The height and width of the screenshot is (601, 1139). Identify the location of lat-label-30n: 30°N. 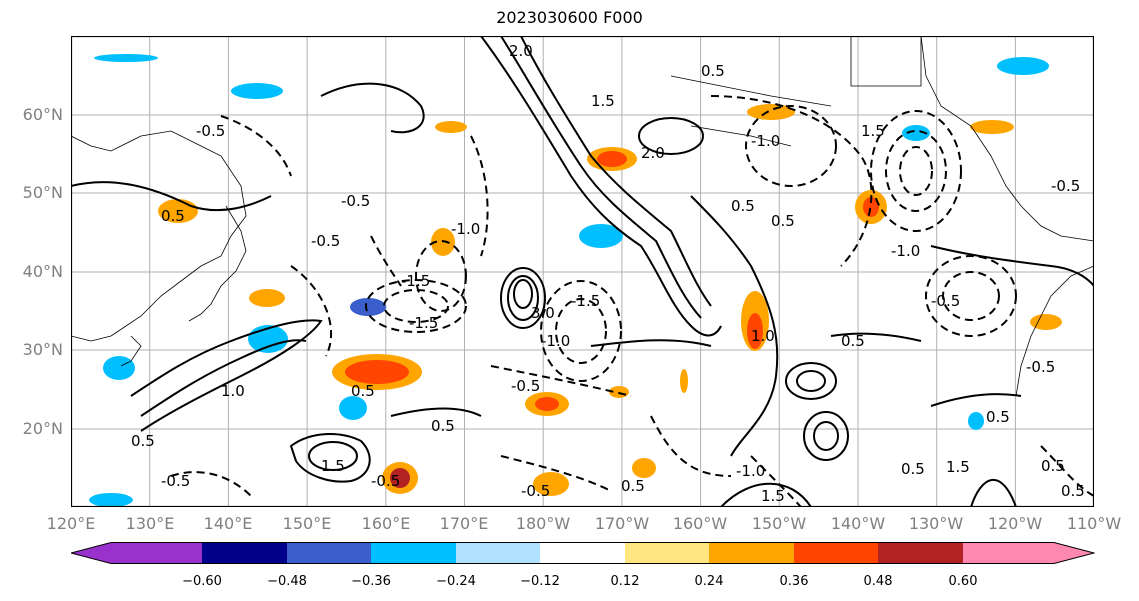
(42, 349).